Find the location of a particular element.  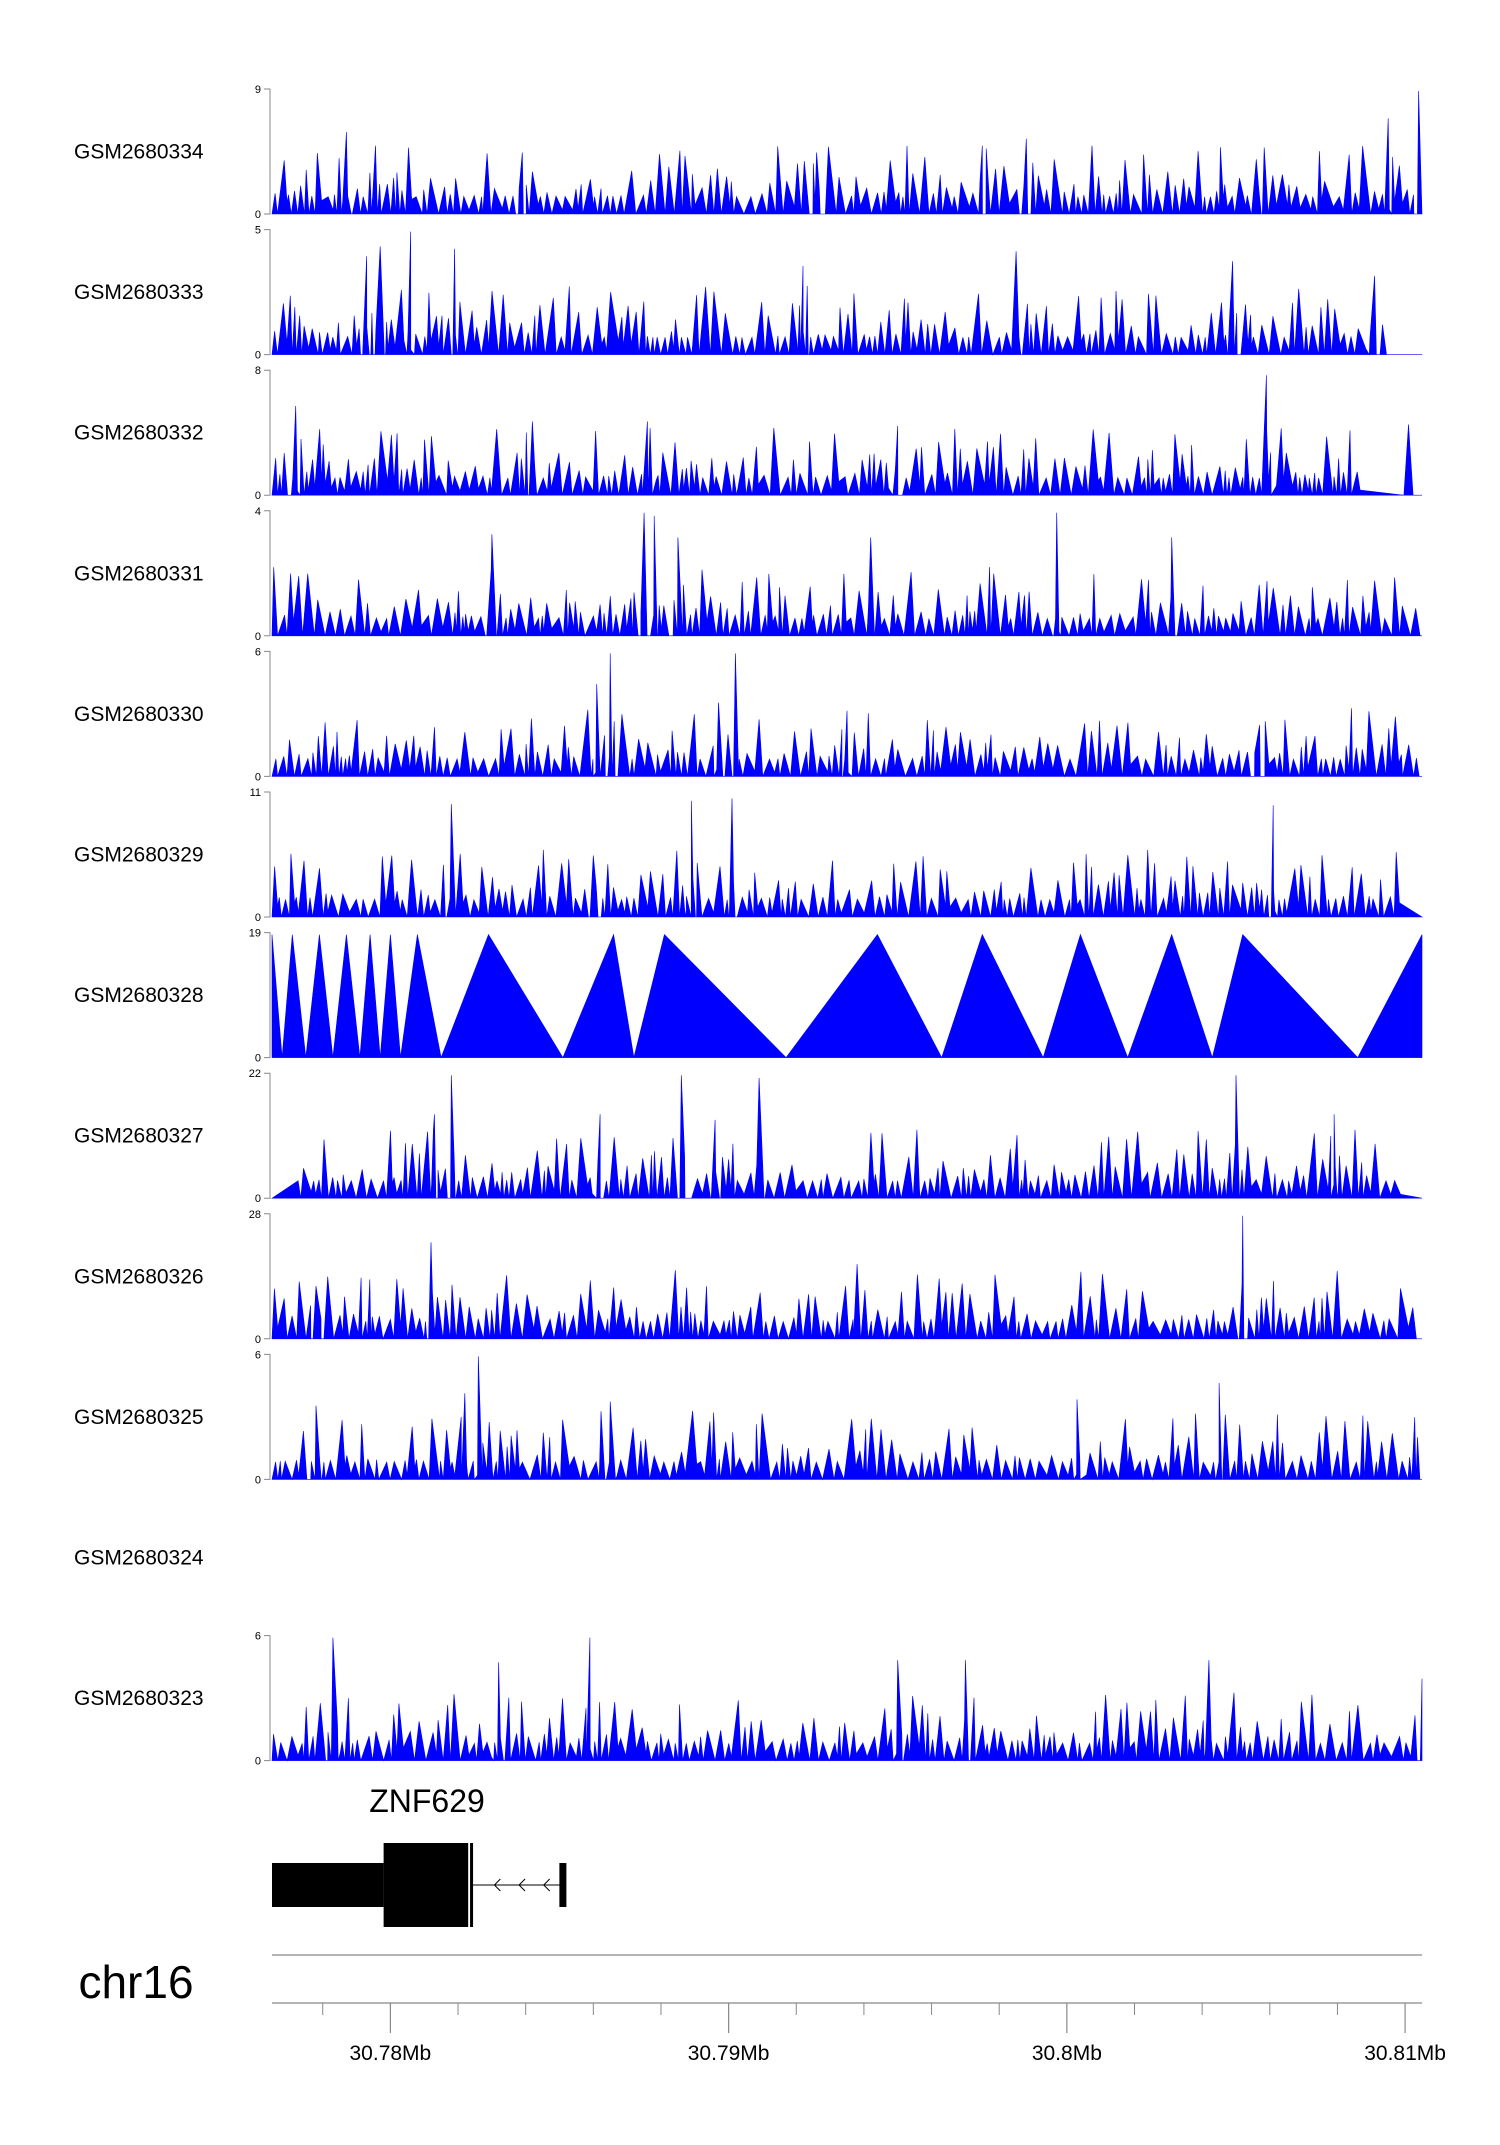

x-tick-label: 30.81Mb is located at coordinates (1405, 2053).